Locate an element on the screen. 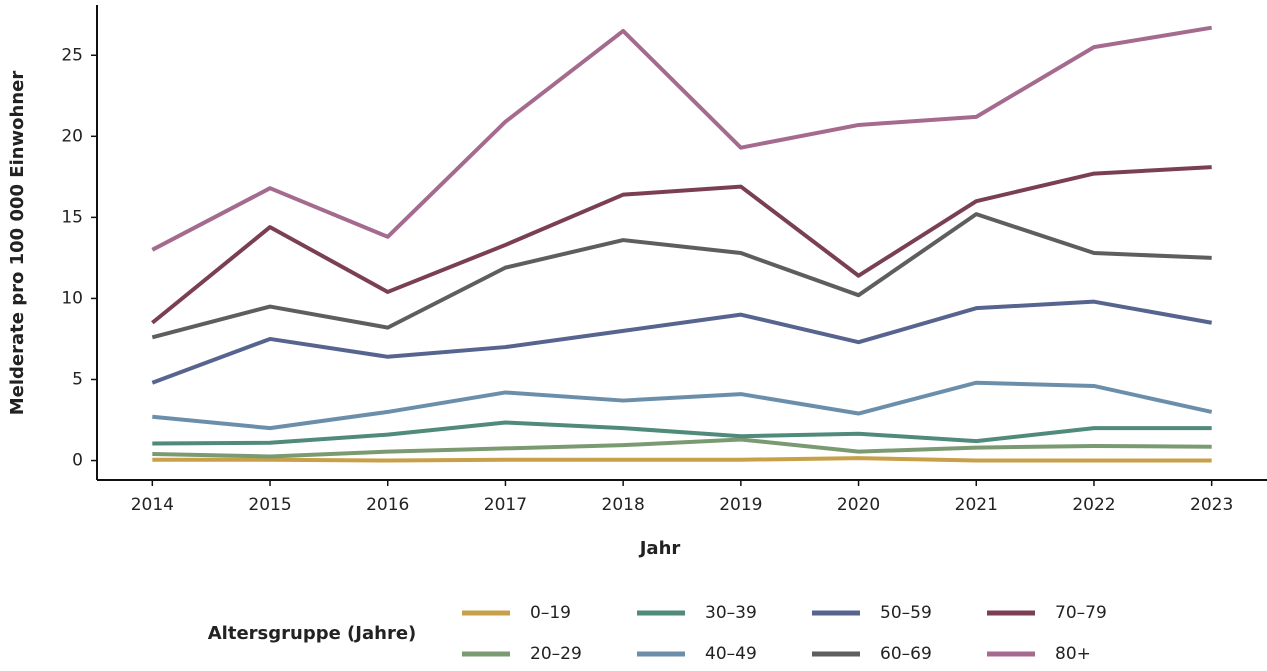 The height and width of the screenshot is (671, 1267). legend-label: 70–79 is located at coordinates (1081, 613).